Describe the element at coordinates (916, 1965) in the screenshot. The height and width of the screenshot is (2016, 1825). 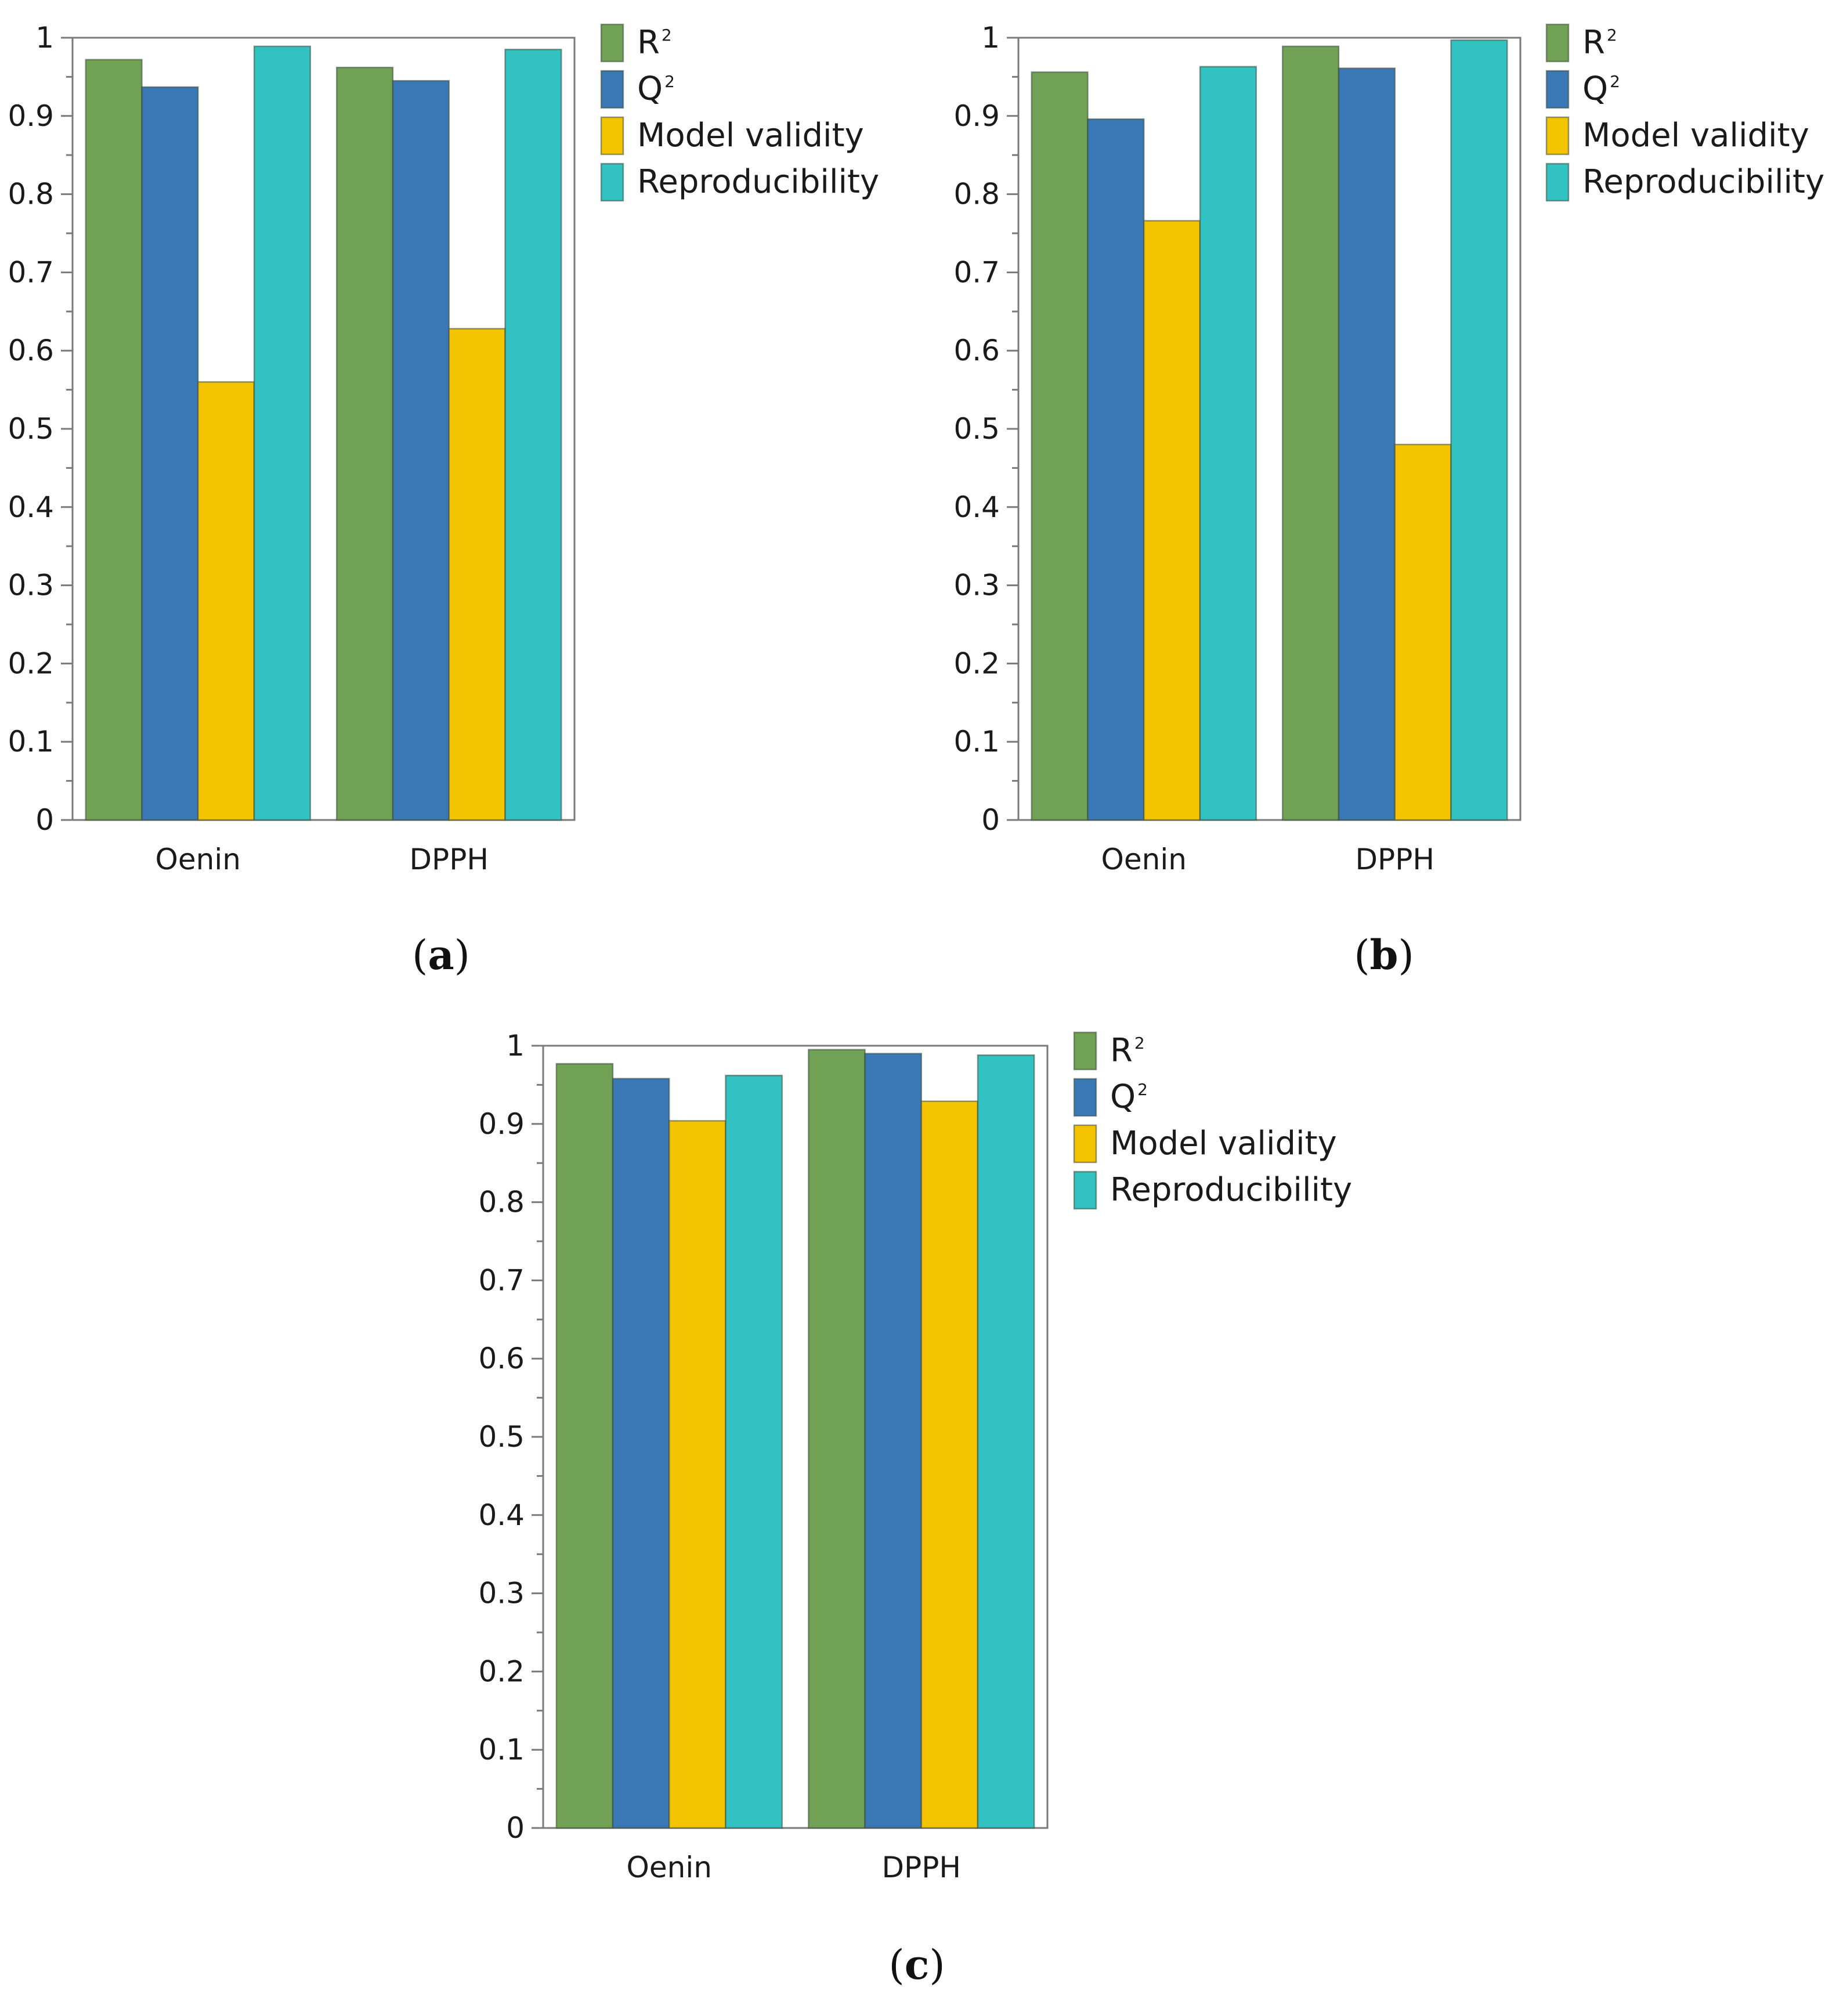
I see `panel-label: (c)` at that location.